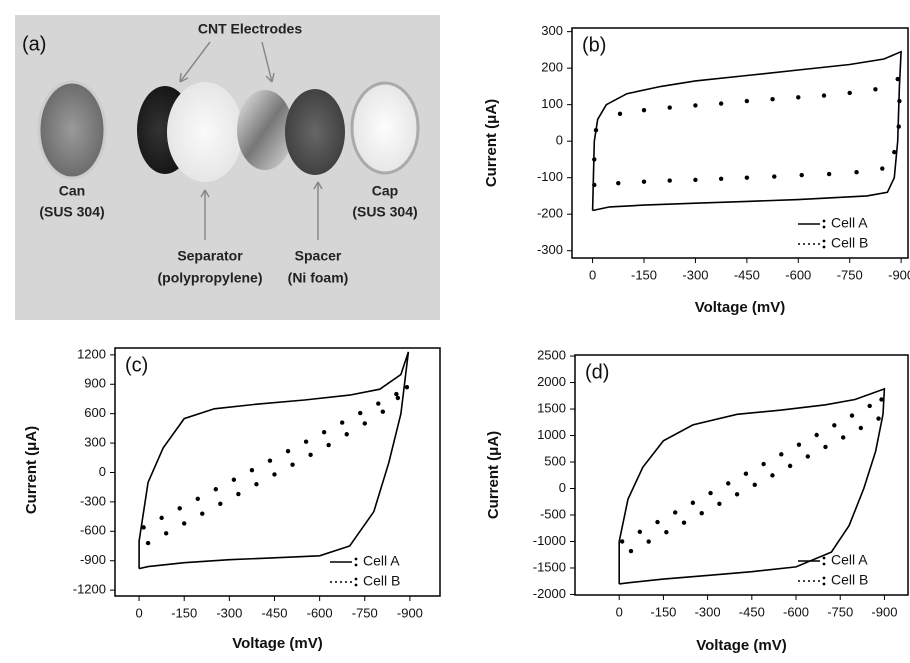  Describe the element at coordinates (549, 540) in the screenshot. I see `y-tick-label: -1000` at that location.